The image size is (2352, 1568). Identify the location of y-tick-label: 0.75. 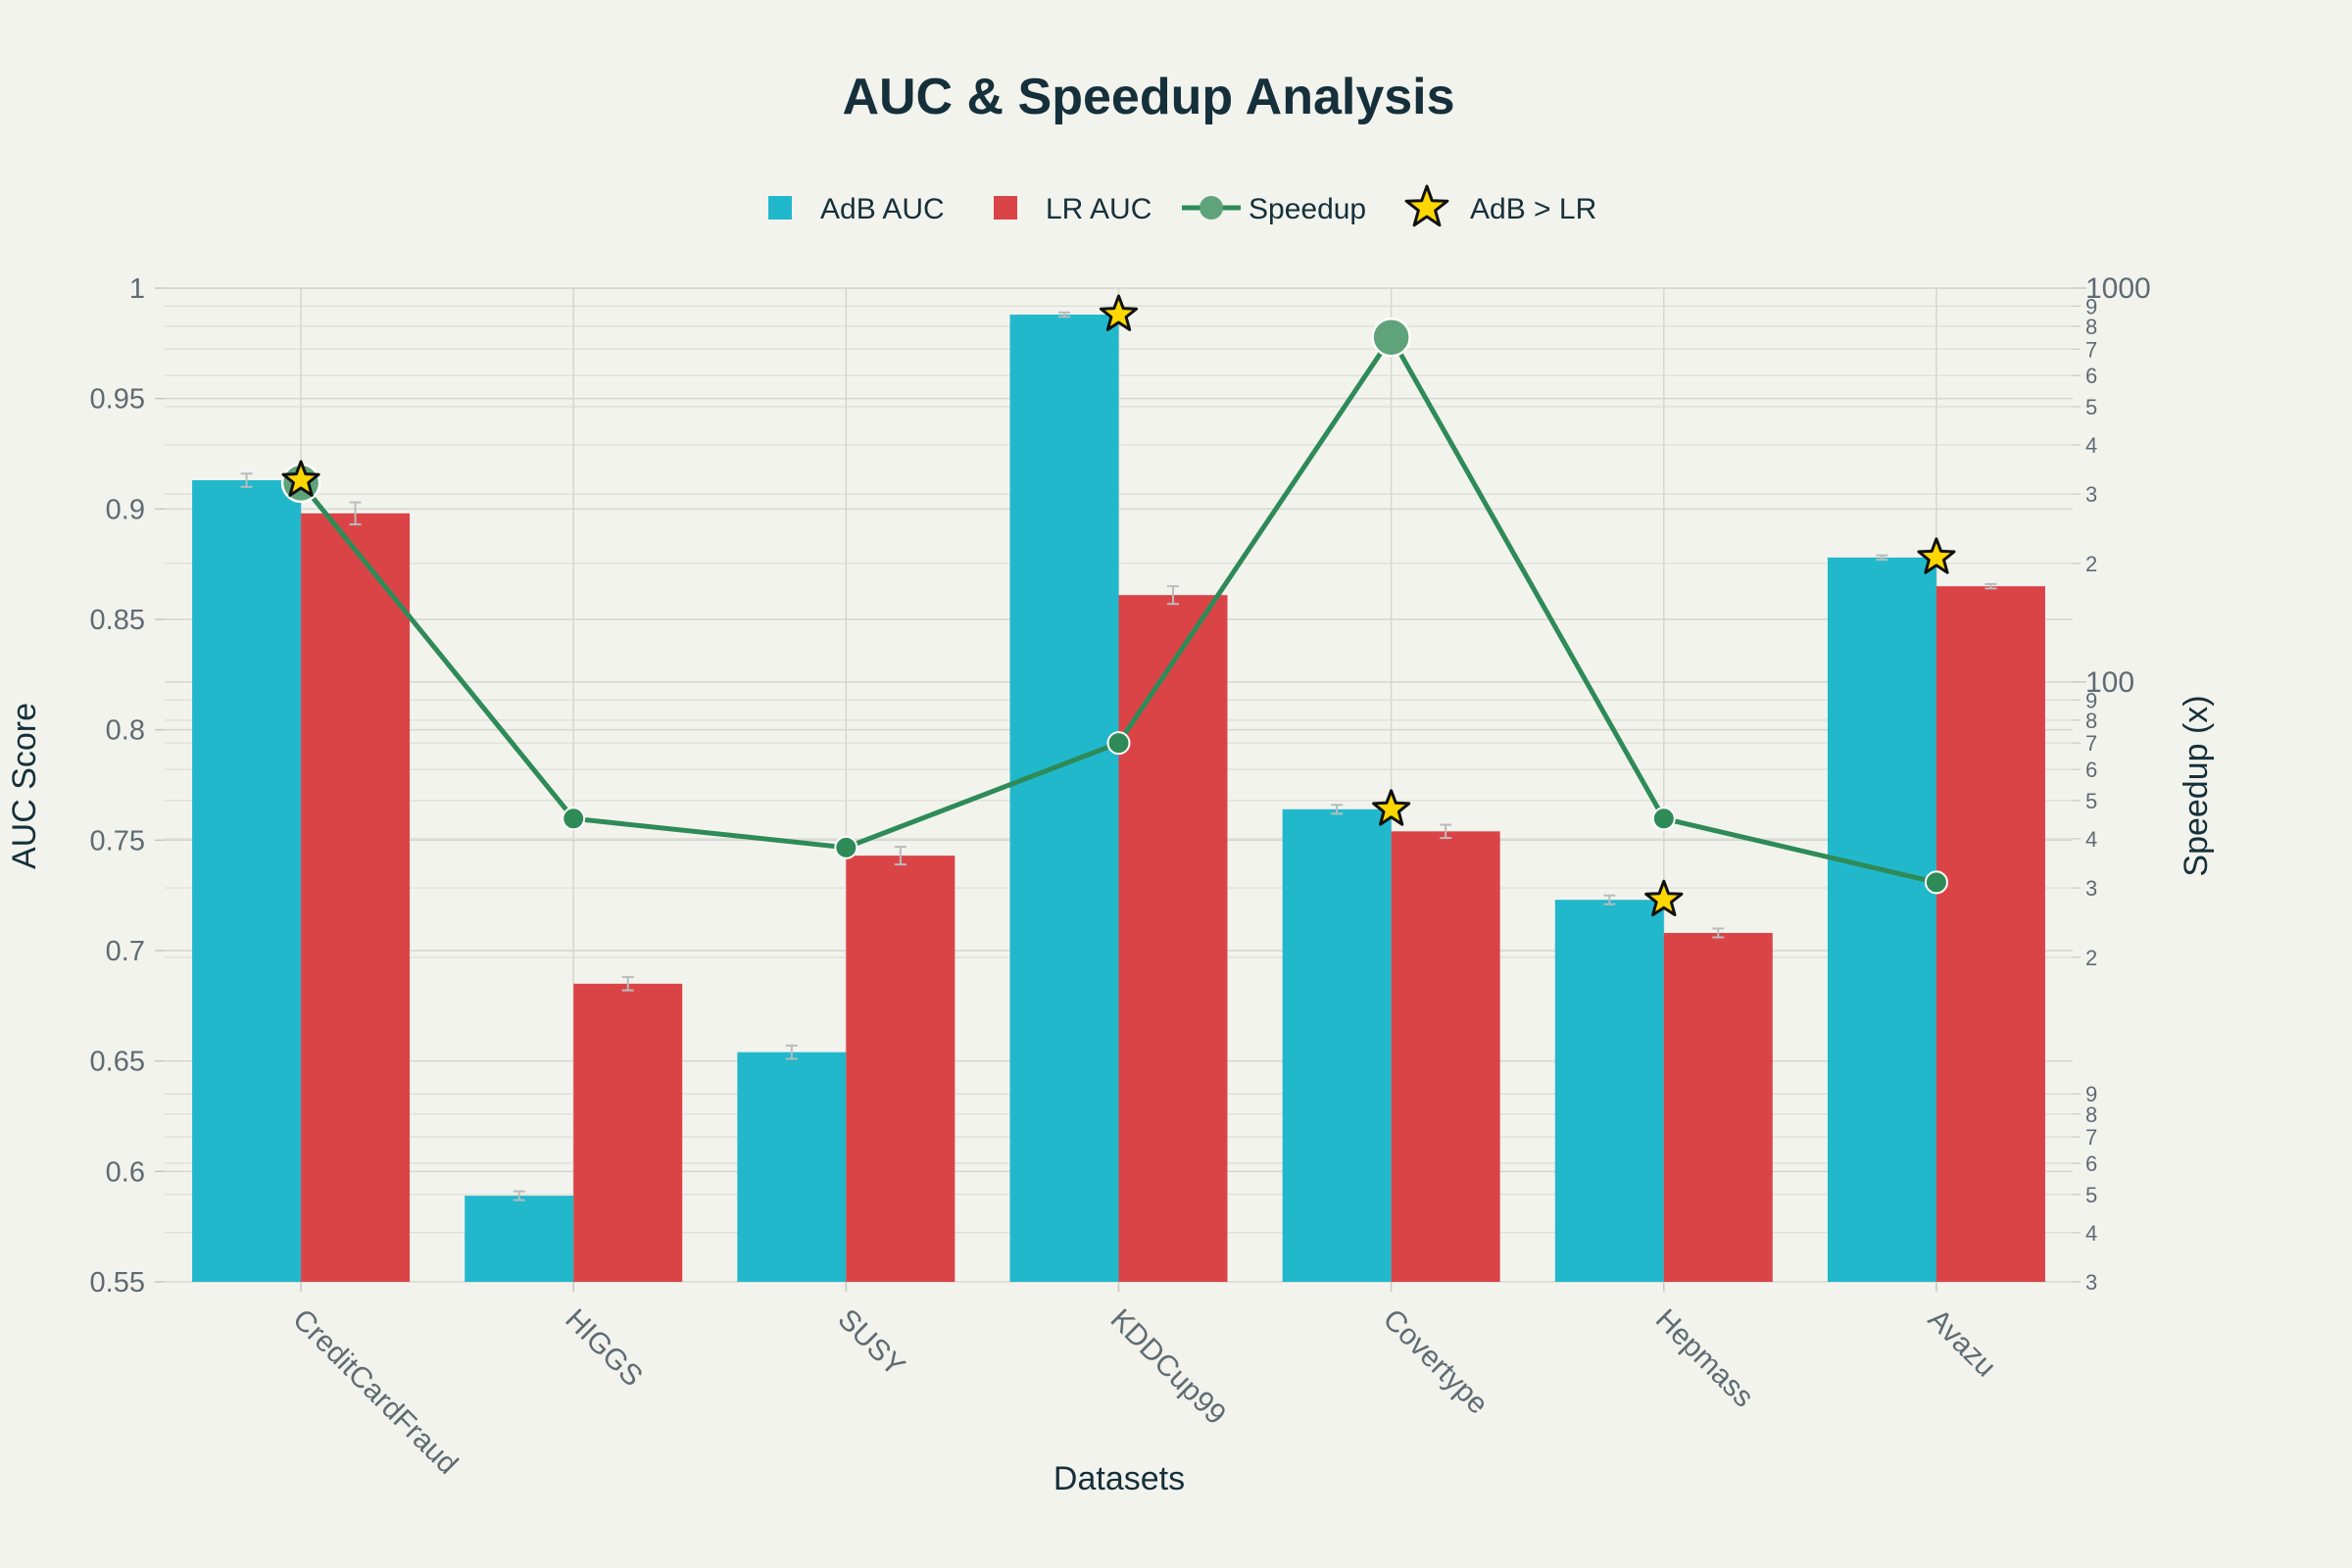
(117, 841).